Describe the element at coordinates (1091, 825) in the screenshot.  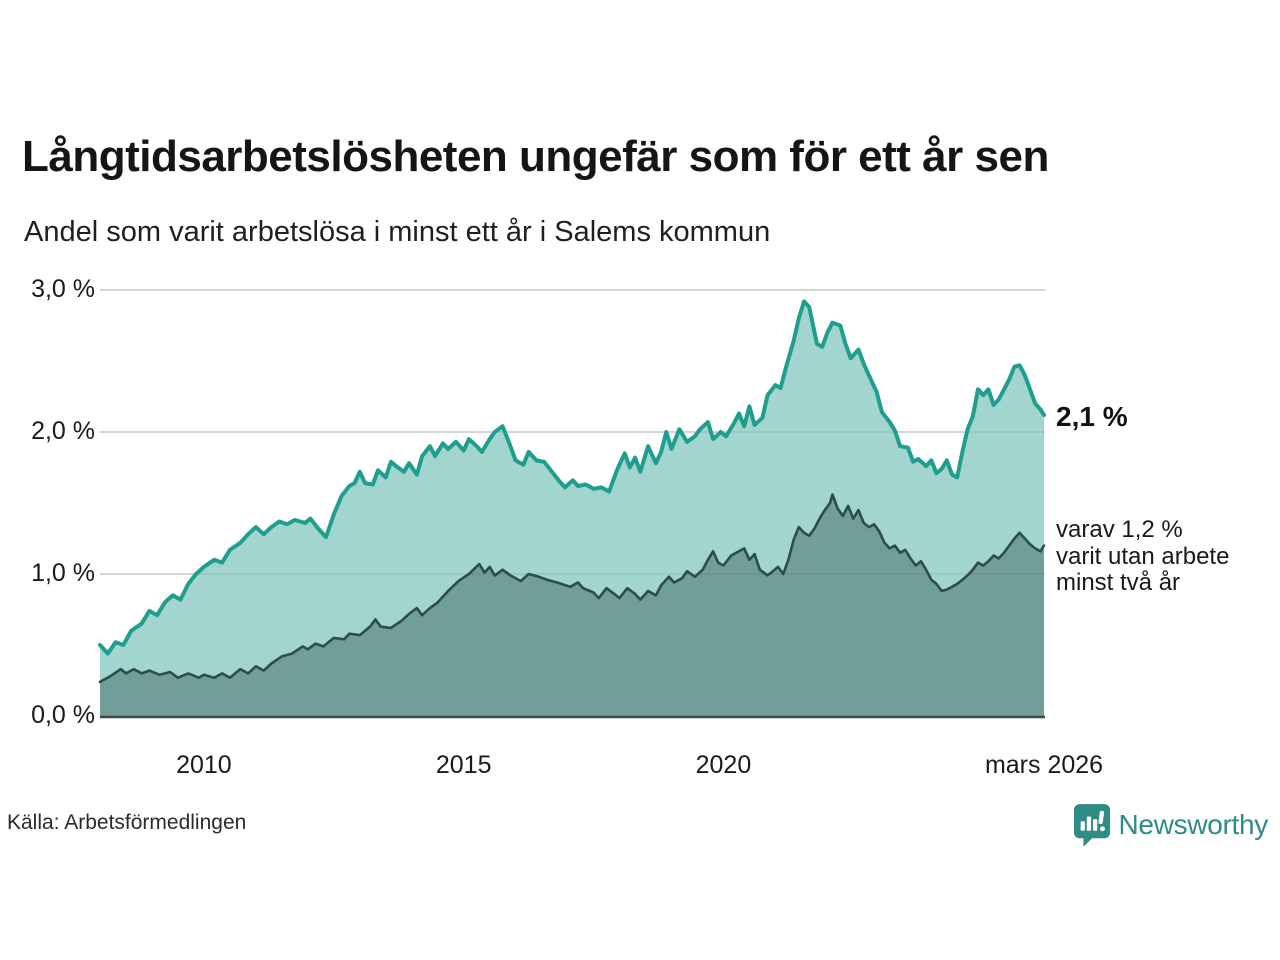
I see `newsworthy-logo-icon` at that location.